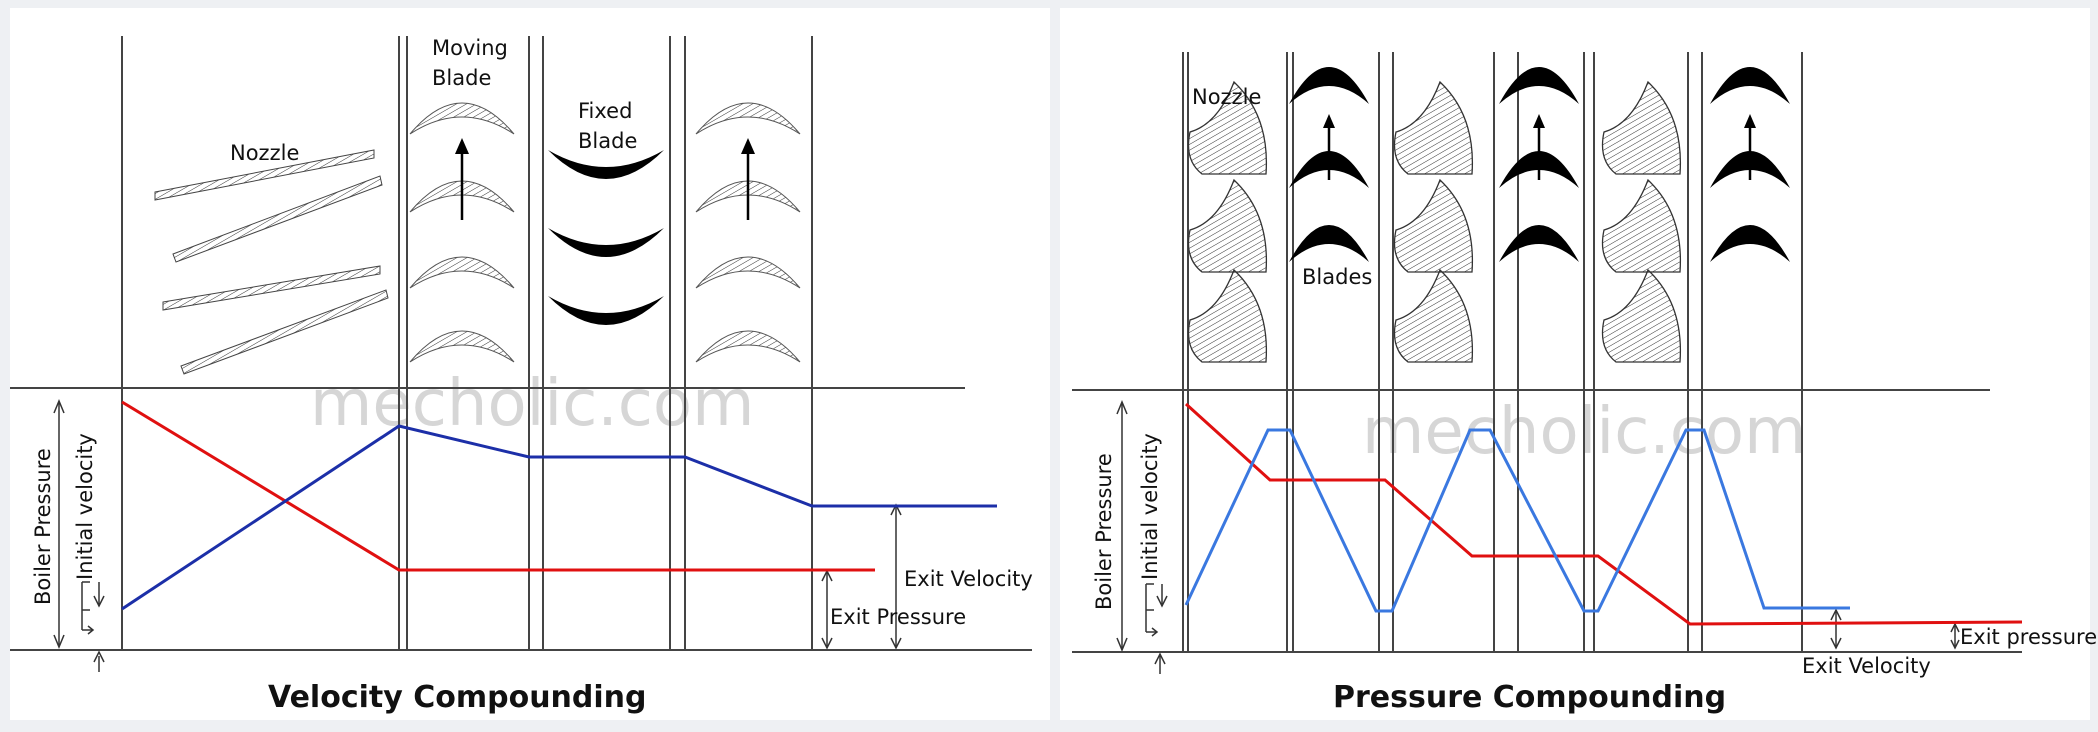 The image size is (2098, 732). Describe the element at coordinates (271, 262) in the screenshot. I see `nozzle-group` at that location.